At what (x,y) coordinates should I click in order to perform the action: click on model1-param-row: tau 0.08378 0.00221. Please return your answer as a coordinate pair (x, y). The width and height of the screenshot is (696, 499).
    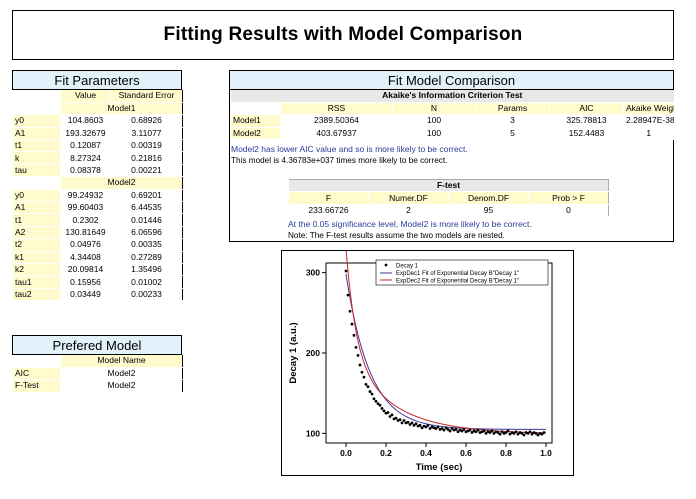
    Looking at the image, I should click on (97, 171).